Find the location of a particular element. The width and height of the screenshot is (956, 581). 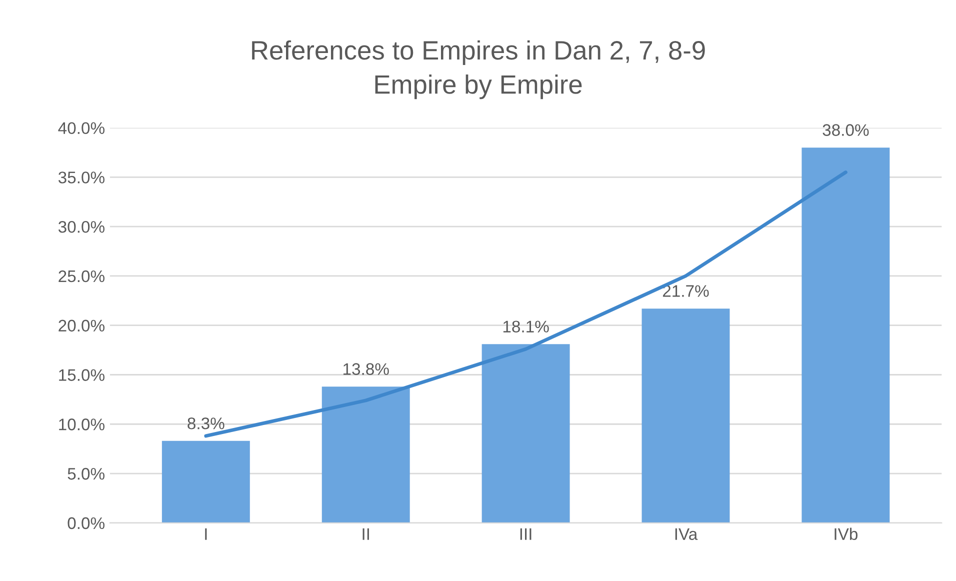

y-tick-label: 35.0% is located at coordinates (81, 178).